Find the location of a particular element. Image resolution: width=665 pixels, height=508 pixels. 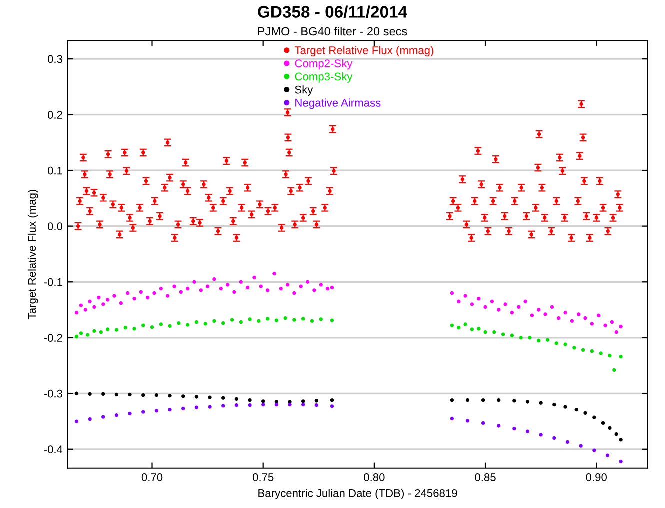

x-tick-label: 0.70 is located at coordinates (152, 478).